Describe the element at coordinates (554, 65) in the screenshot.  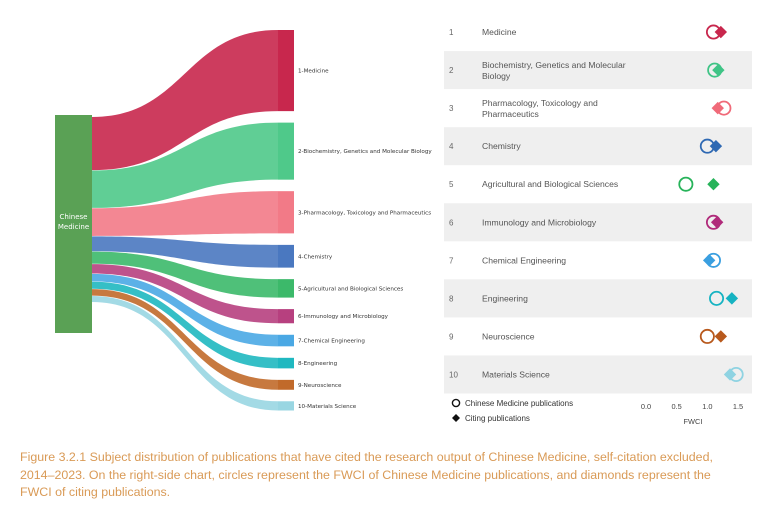
I see `fwci-subject-biochemistry-genetics-and-molecular: Biochemistry, Genetics and Molecular` at that location.